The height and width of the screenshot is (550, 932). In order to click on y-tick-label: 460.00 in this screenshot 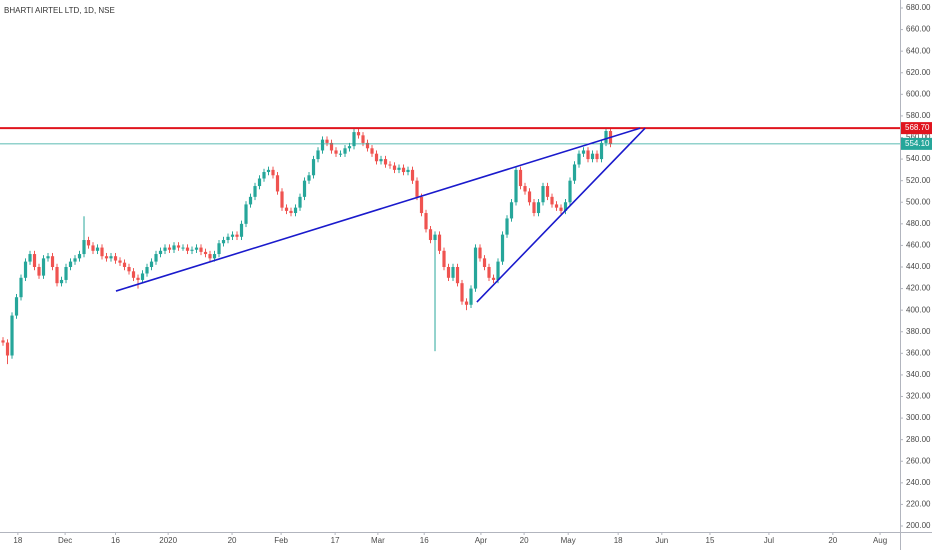, I will do `click(918, 245)`.